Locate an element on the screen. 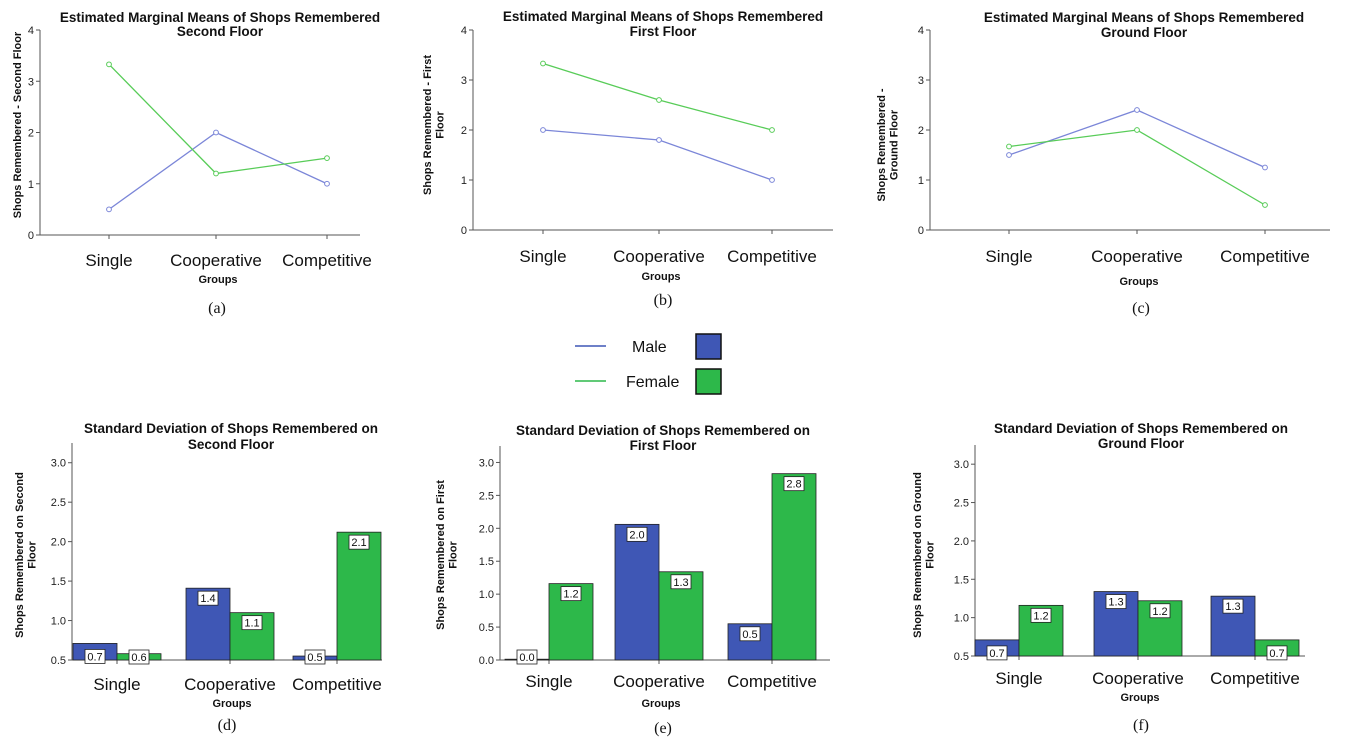 The height and width of the screenshot is (737, 1359). y-axis-title-b: Shops Remembered - FirstFloor is located at coordinates (434, 125).